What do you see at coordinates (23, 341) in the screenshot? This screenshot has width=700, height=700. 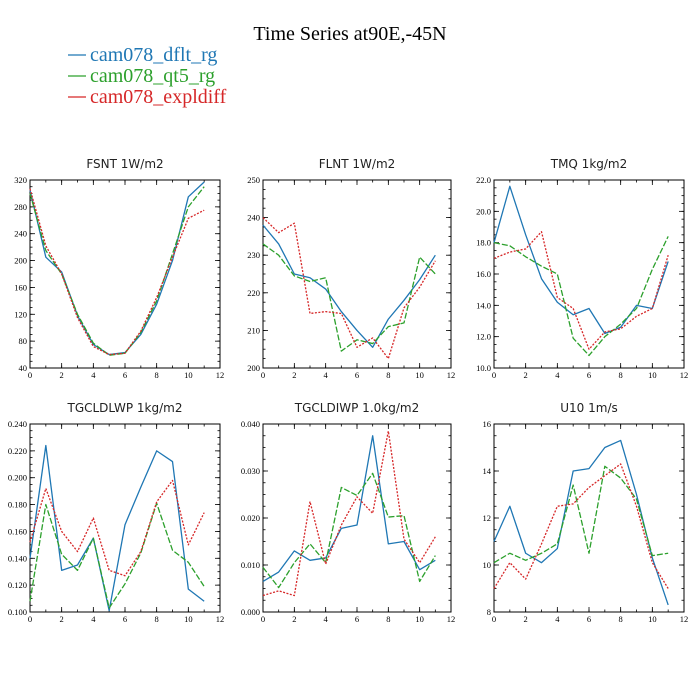 I see `y-tick-label: 80` at bounding box center [23, 341].